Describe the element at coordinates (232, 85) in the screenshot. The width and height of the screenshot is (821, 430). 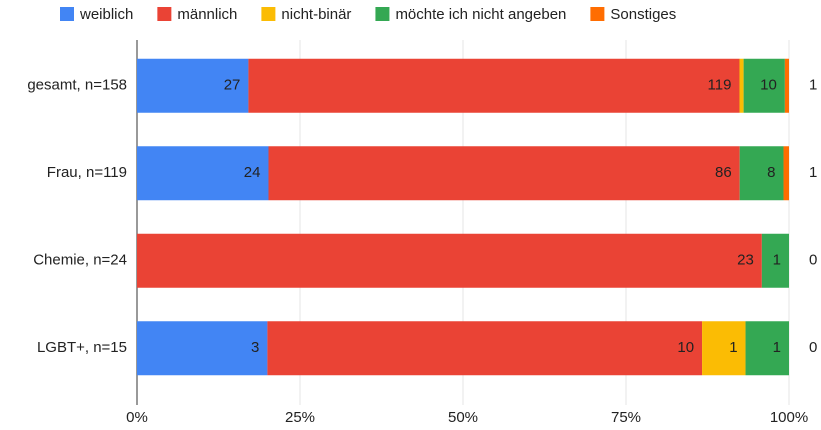
I see `data-label: 27` at that location.